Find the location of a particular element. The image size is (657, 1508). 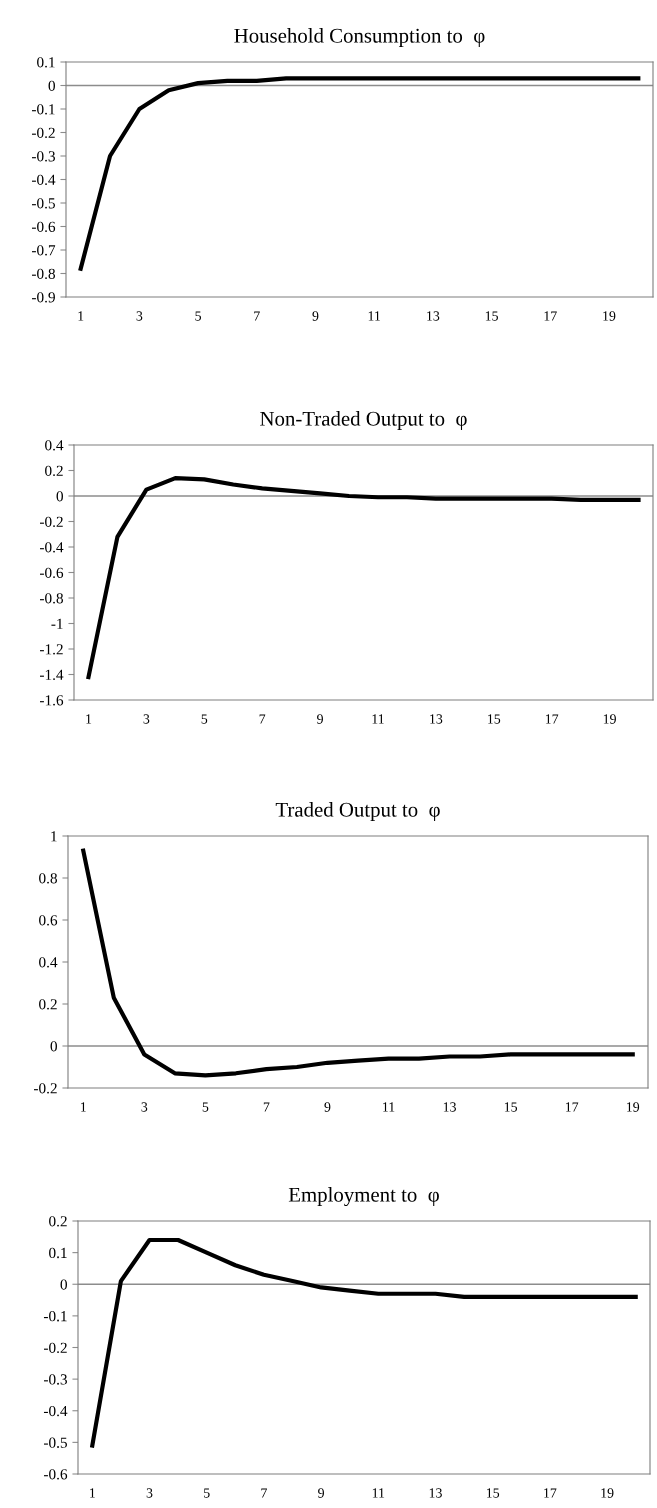

y-tick-label: 1 is located at coordinates (54, 836).